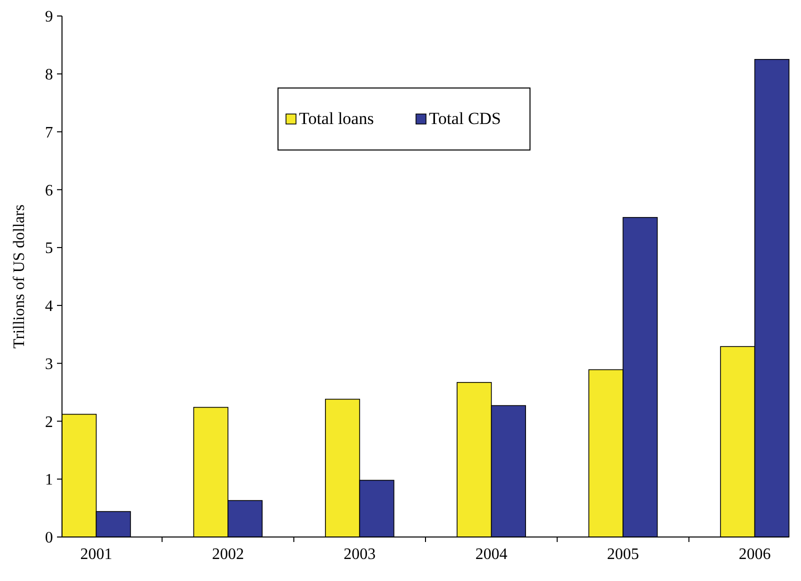 This screenshot has width=801, height=581. What do you see at coordinates (49, 422) in the screenshot?
I see `y-tick-label: 2` at bounding box center [49, 422].